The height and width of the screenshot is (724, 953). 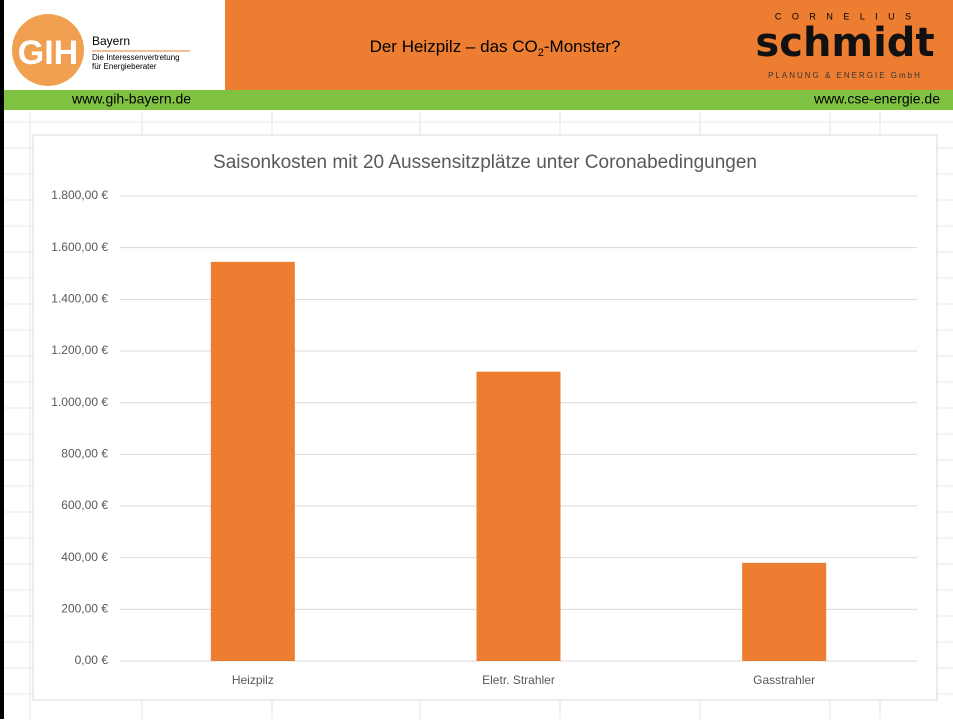 I want to click on left-edge, so click(x=2, y=359).